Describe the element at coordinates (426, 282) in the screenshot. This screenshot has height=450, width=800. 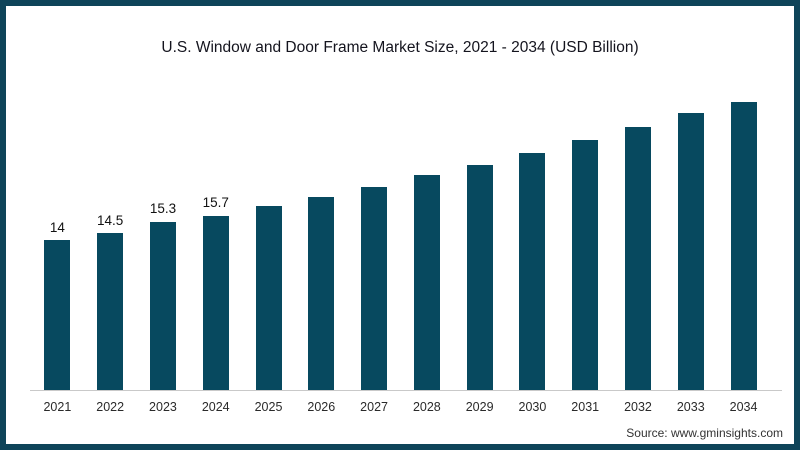
I see `bar-2028` at that location.